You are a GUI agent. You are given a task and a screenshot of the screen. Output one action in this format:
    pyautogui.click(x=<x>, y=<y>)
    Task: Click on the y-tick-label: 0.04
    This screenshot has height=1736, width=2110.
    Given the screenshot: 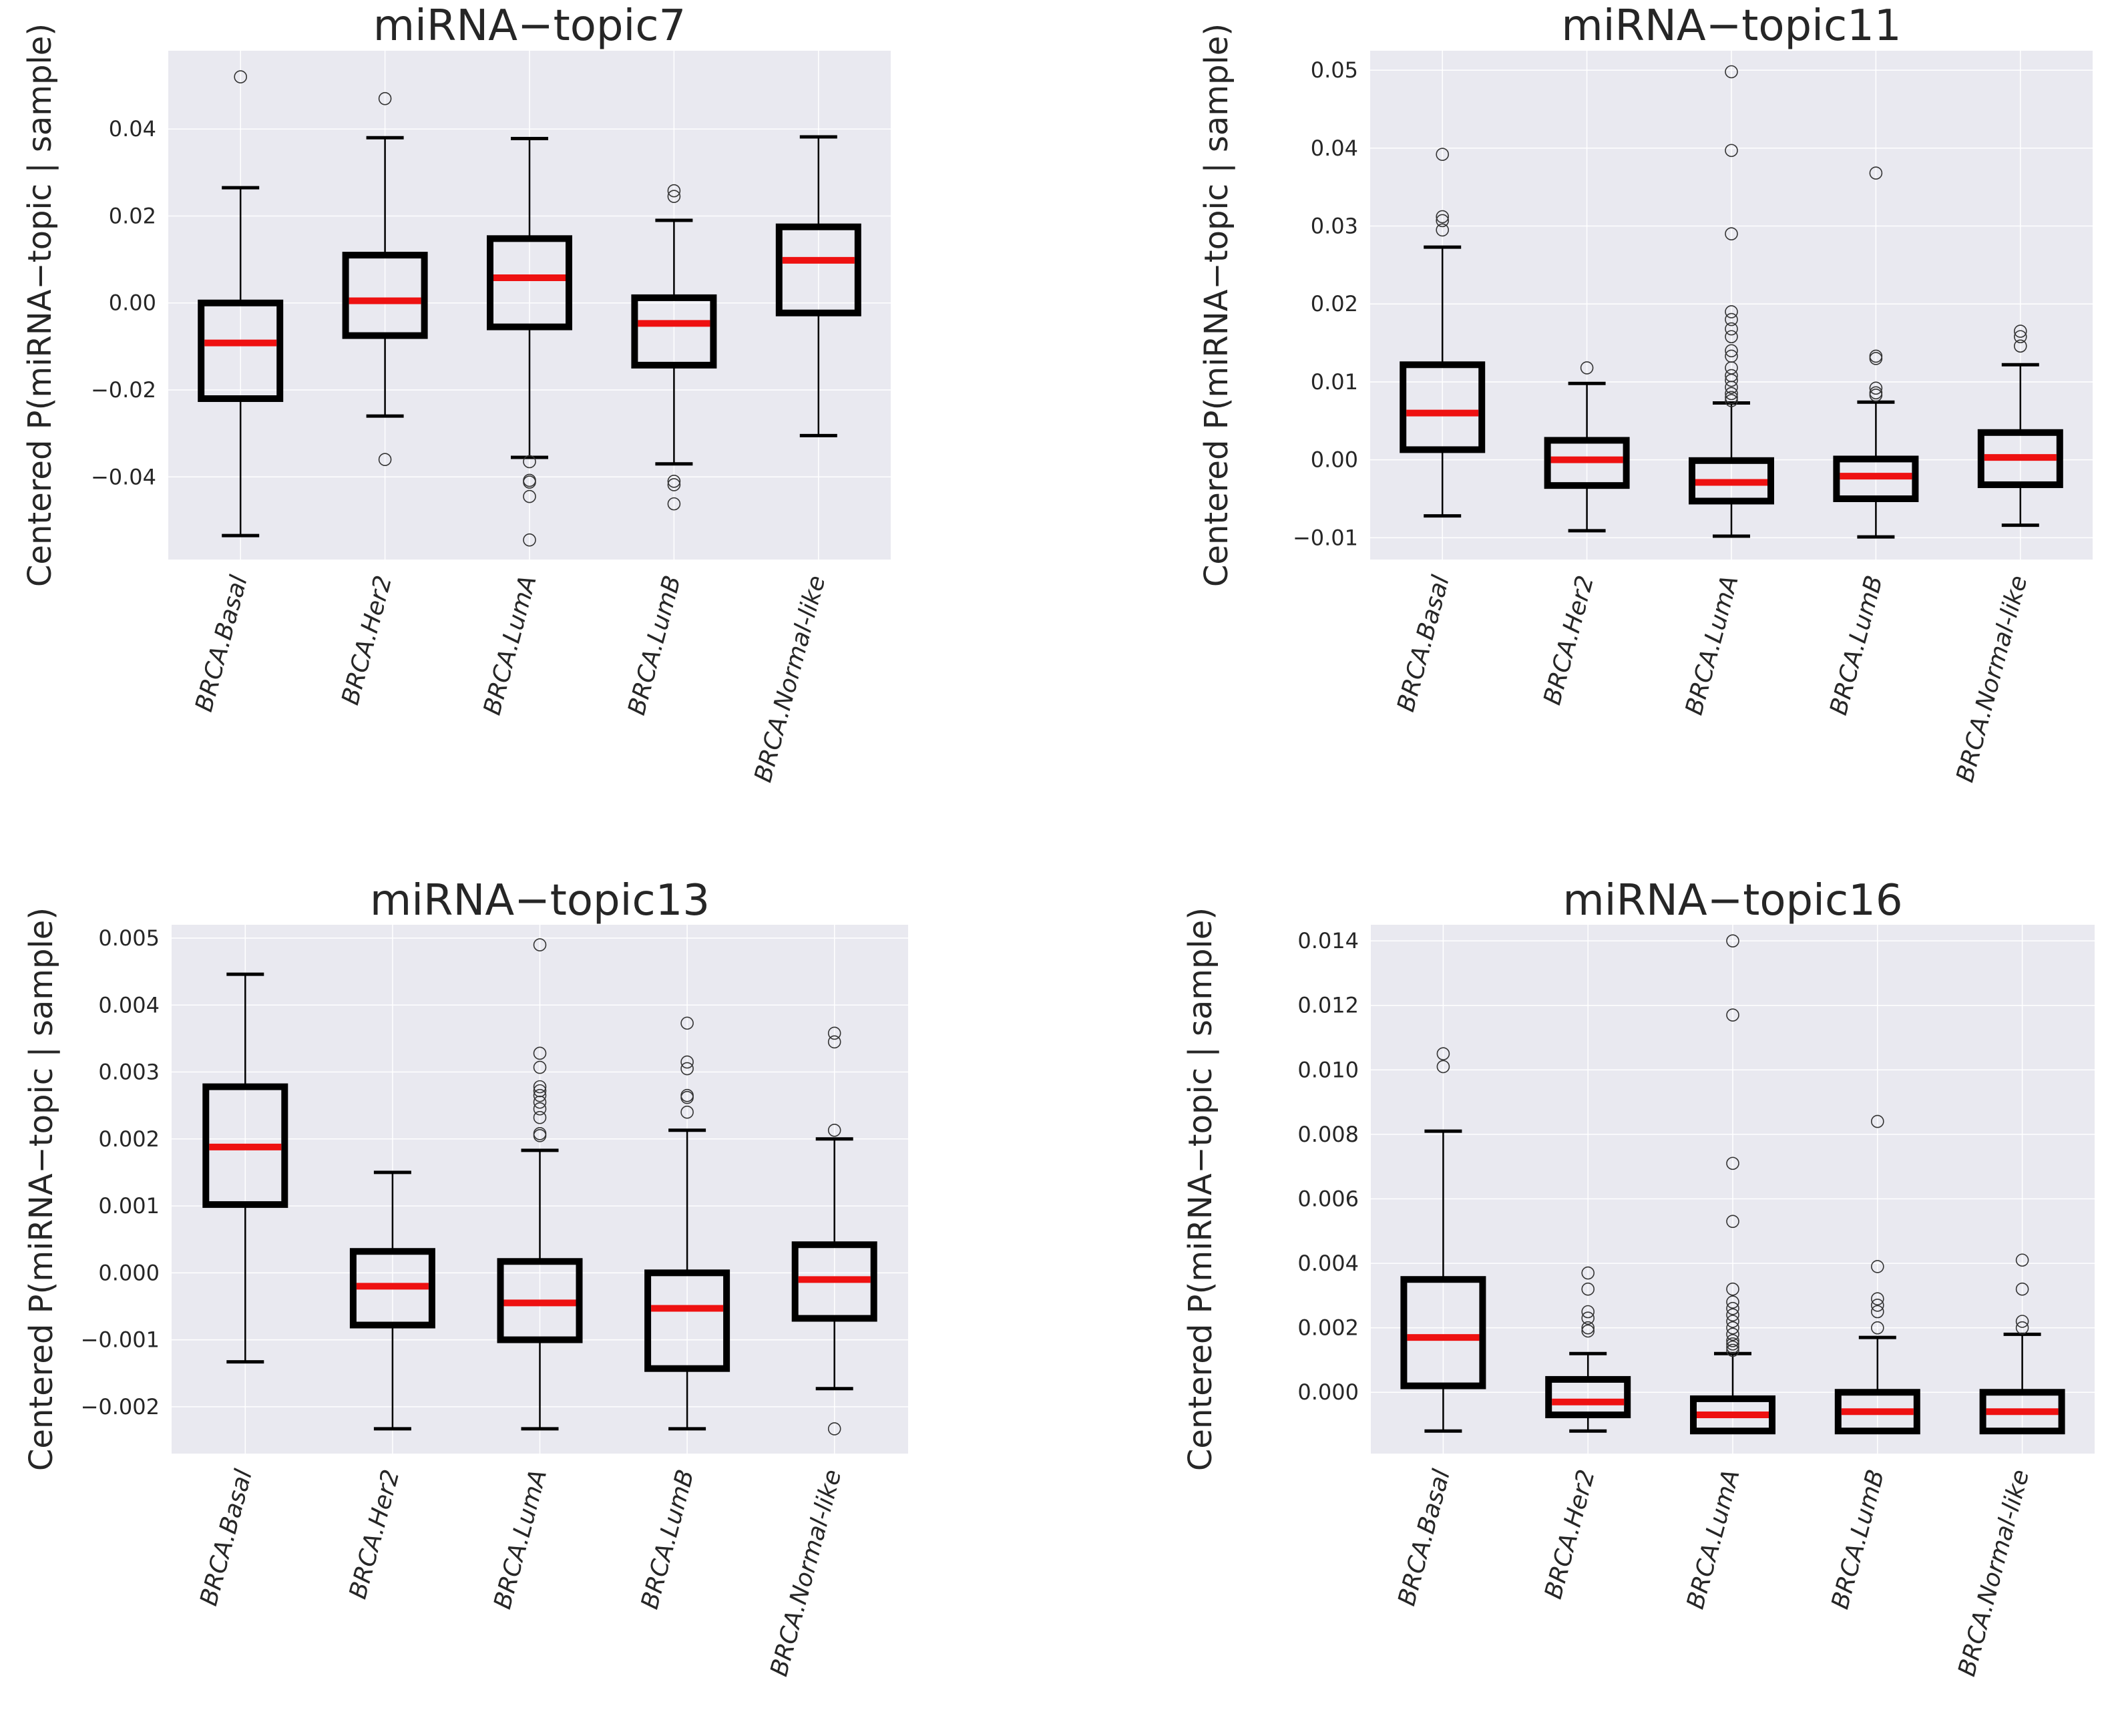 What is the action you would take?
    pyautogui.click(x=1334, y=148)
    